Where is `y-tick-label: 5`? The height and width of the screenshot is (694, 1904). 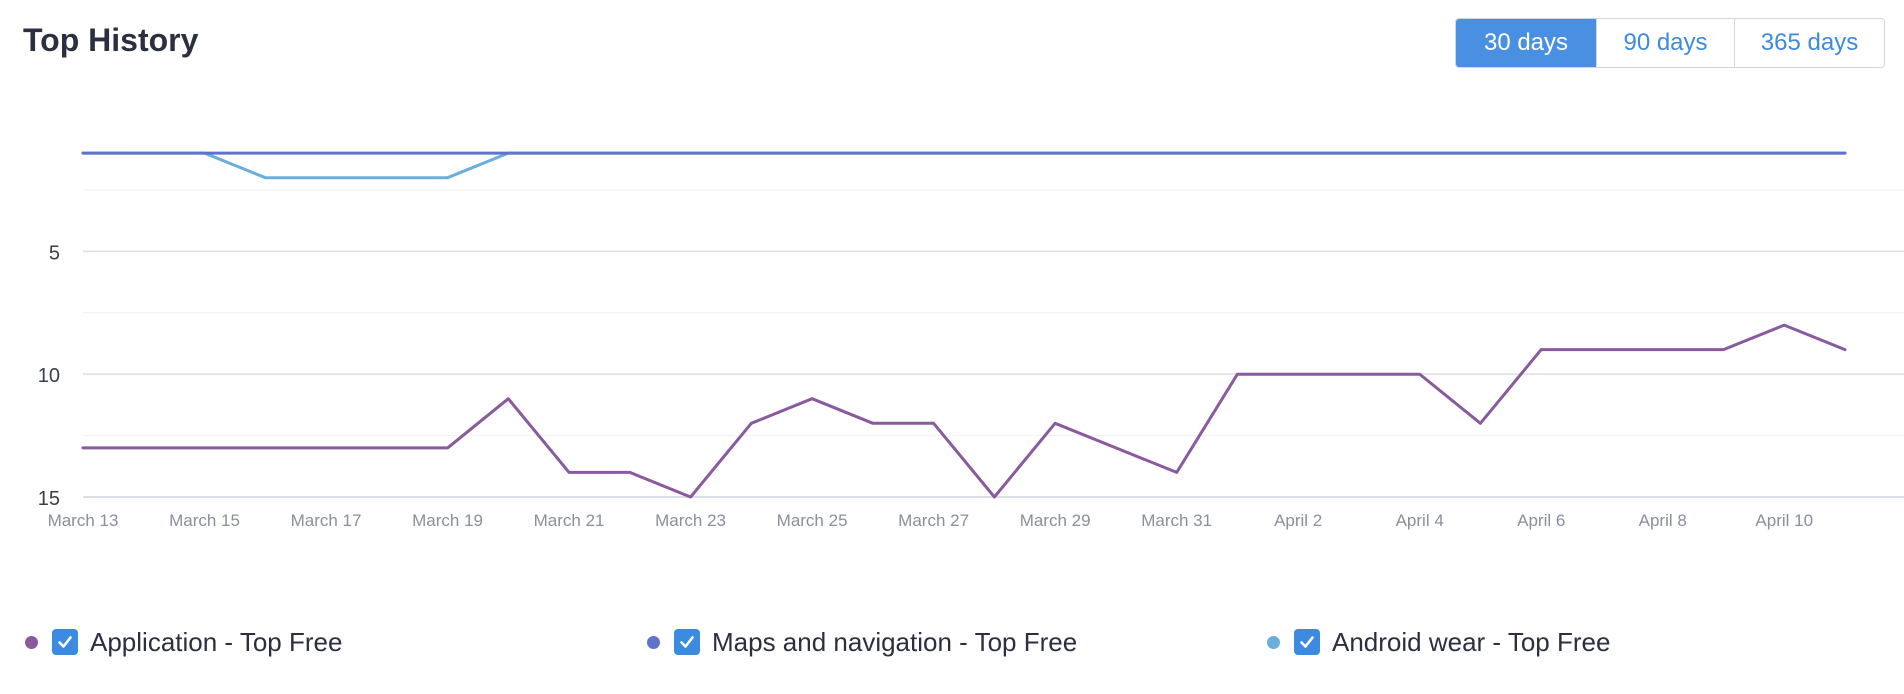
y-tick-label: 5 is located at coordinates (54, 253).